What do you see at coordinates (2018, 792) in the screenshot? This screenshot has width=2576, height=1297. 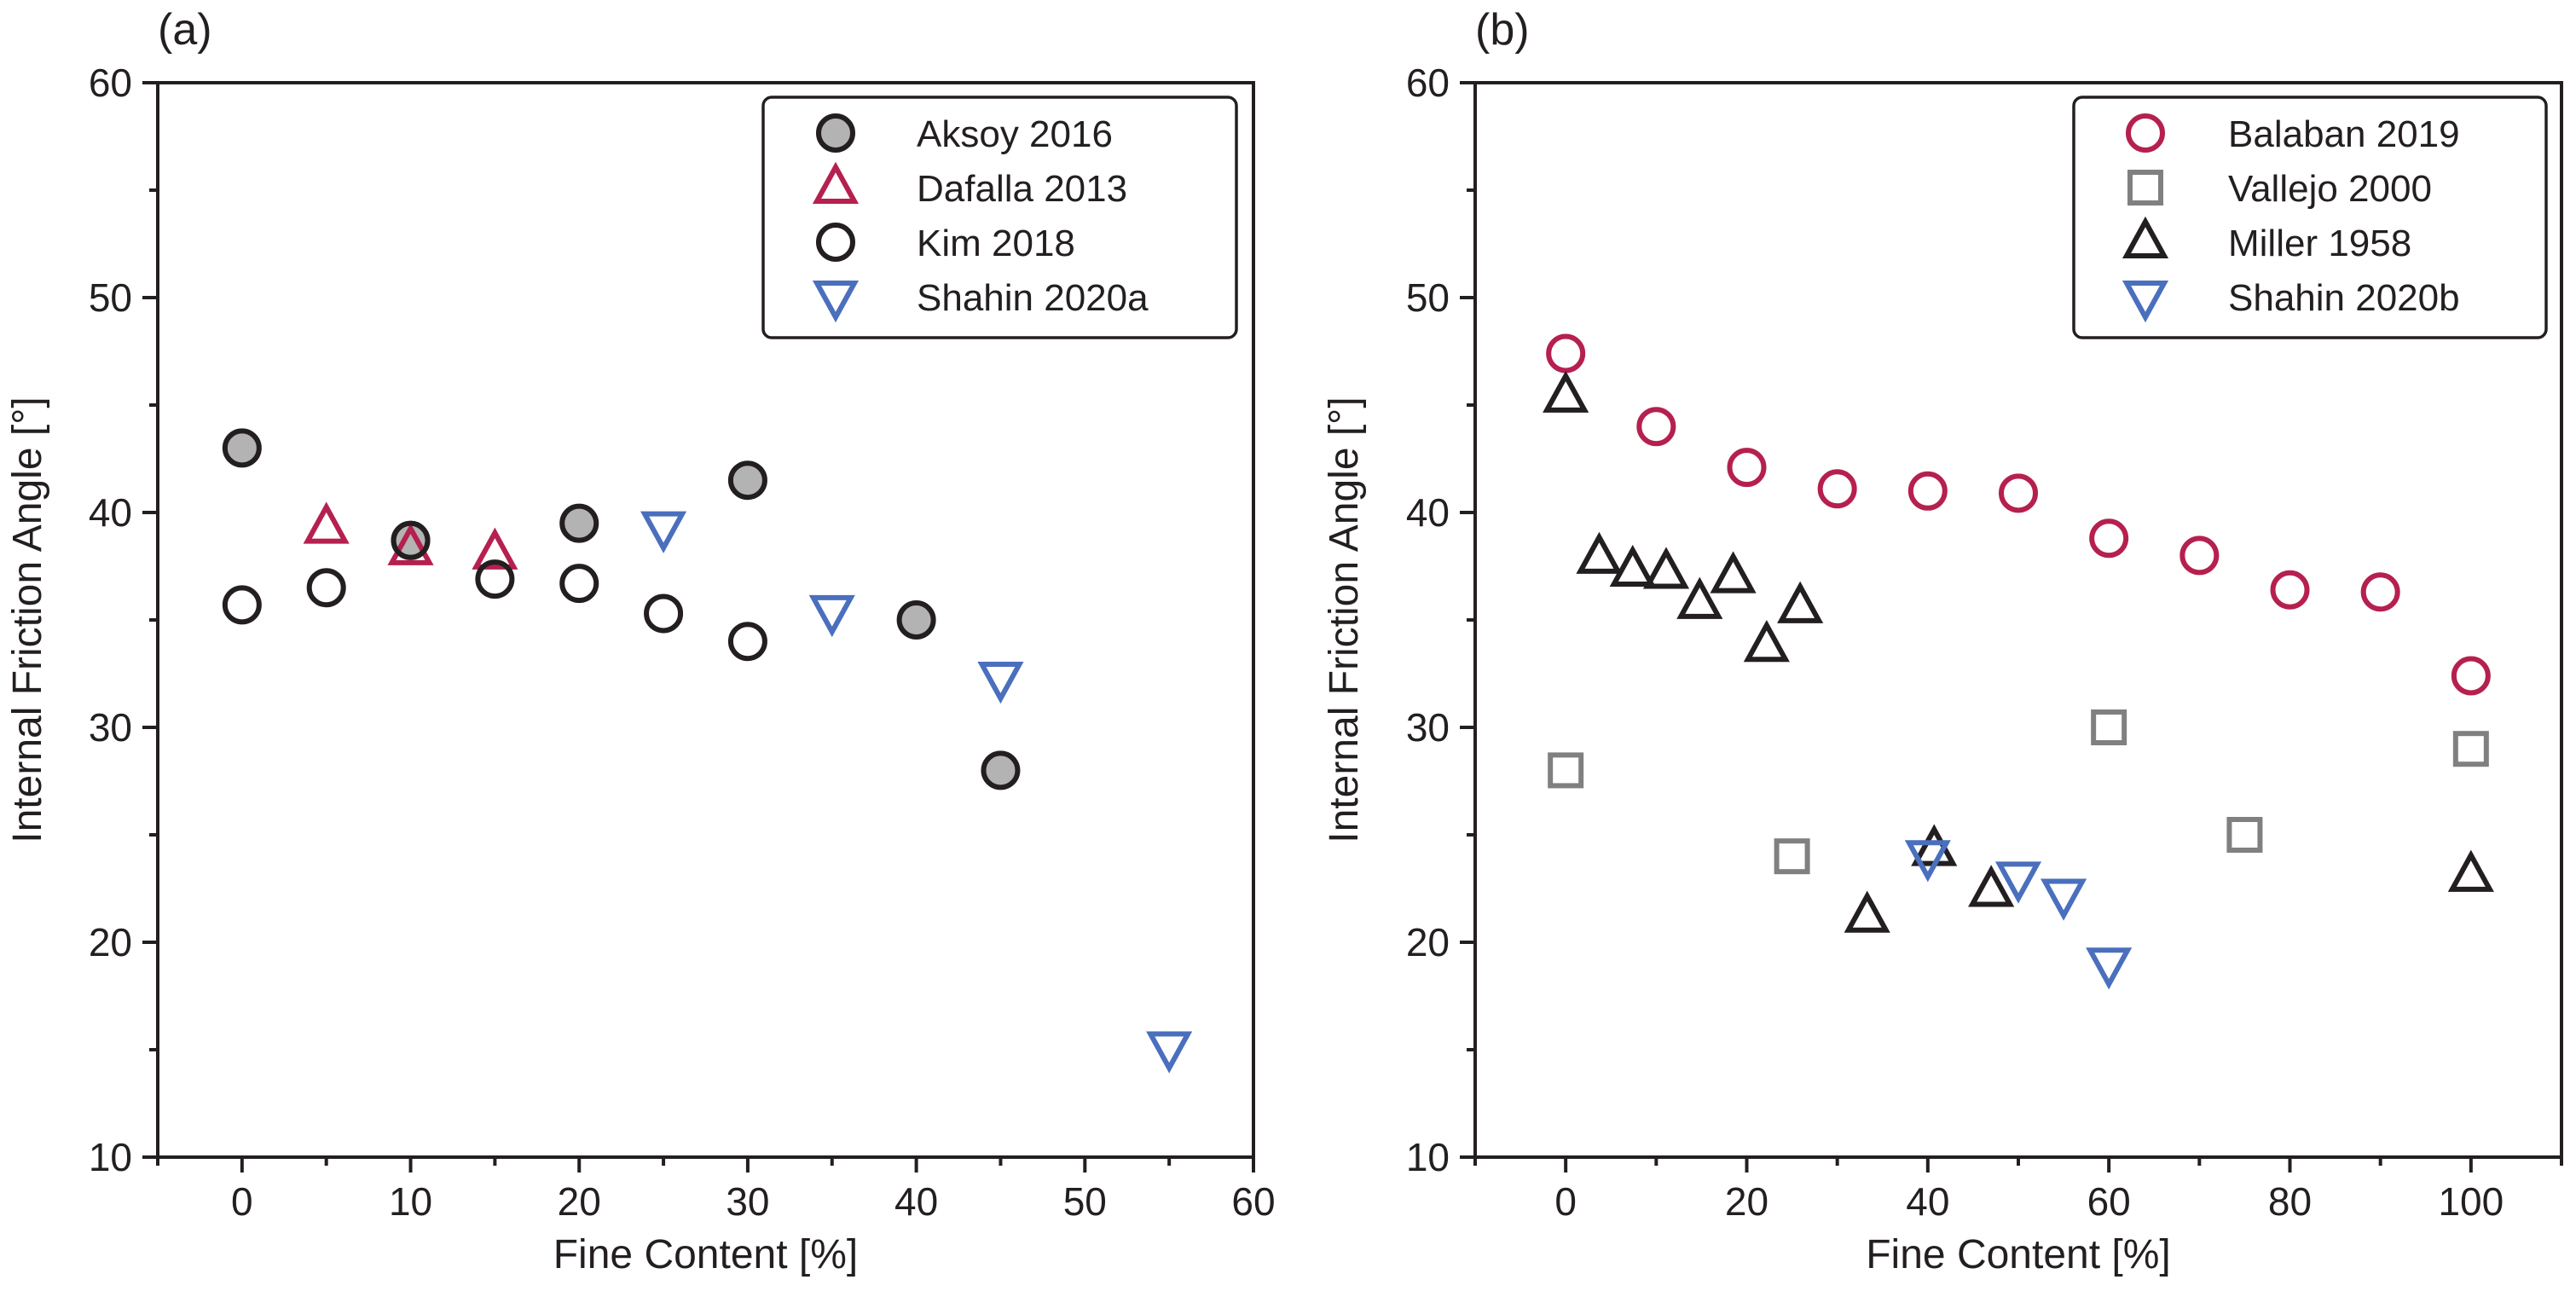 I see `series-vallejo-2000` at bounding box center [2018, 792].